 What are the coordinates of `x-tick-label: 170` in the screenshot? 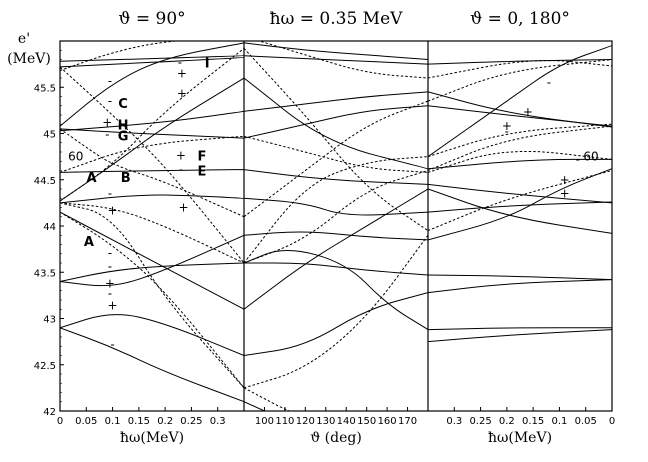 It's located at (407, 421).